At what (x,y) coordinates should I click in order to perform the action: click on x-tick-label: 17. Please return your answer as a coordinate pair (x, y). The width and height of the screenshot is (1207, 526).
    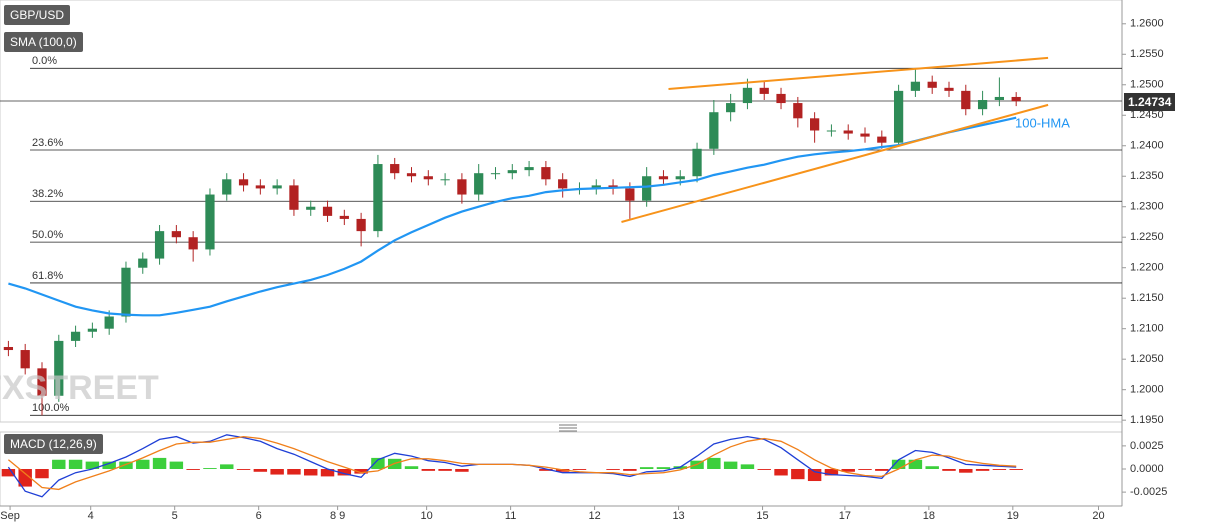
    Looking at the image, I should click on (845, 516).